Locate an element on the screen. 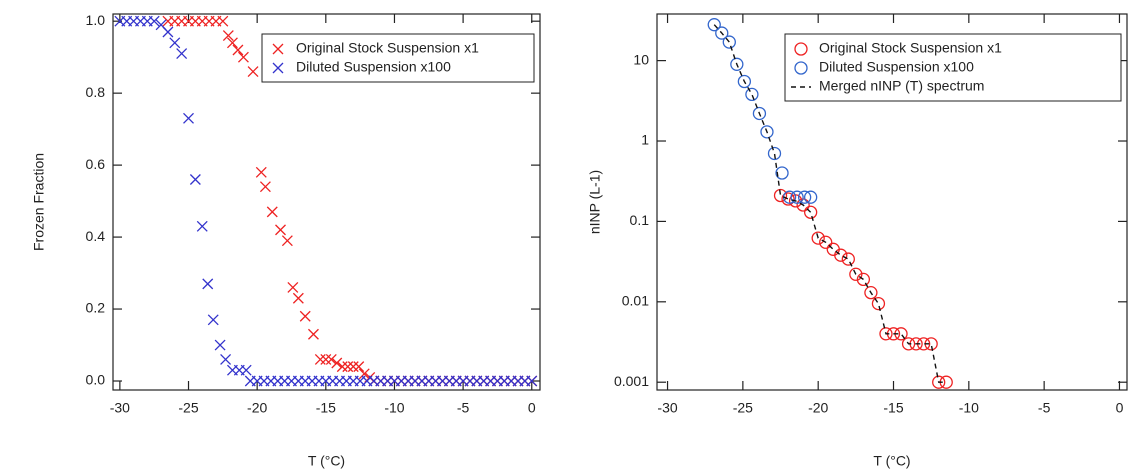  x-tick-label: -10 is located at coordinates (394, 408).